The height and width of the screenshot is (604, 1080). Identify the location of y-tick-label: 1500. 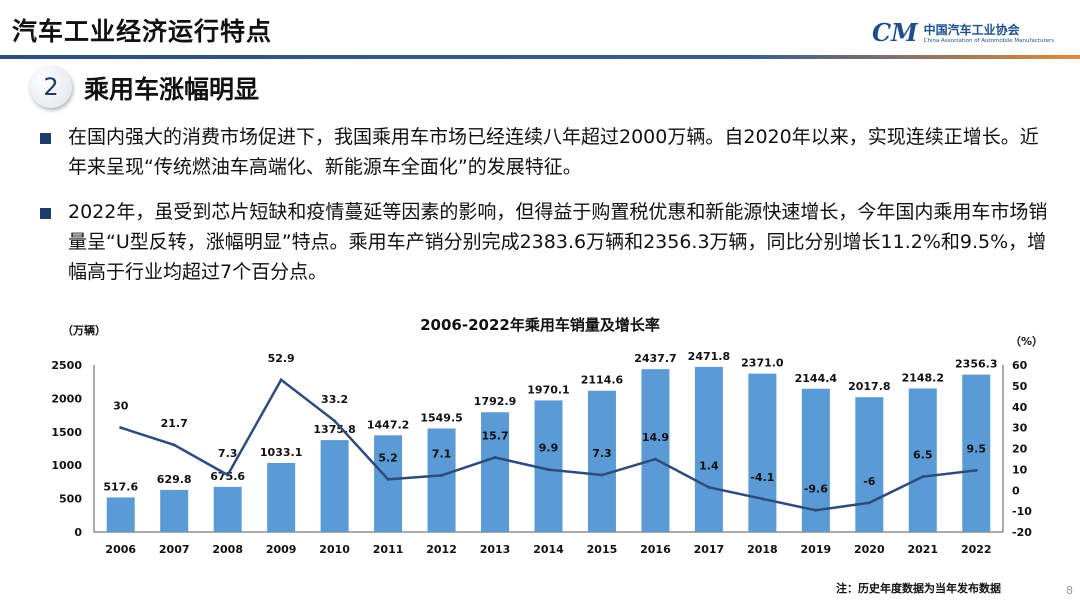
(66, 432).